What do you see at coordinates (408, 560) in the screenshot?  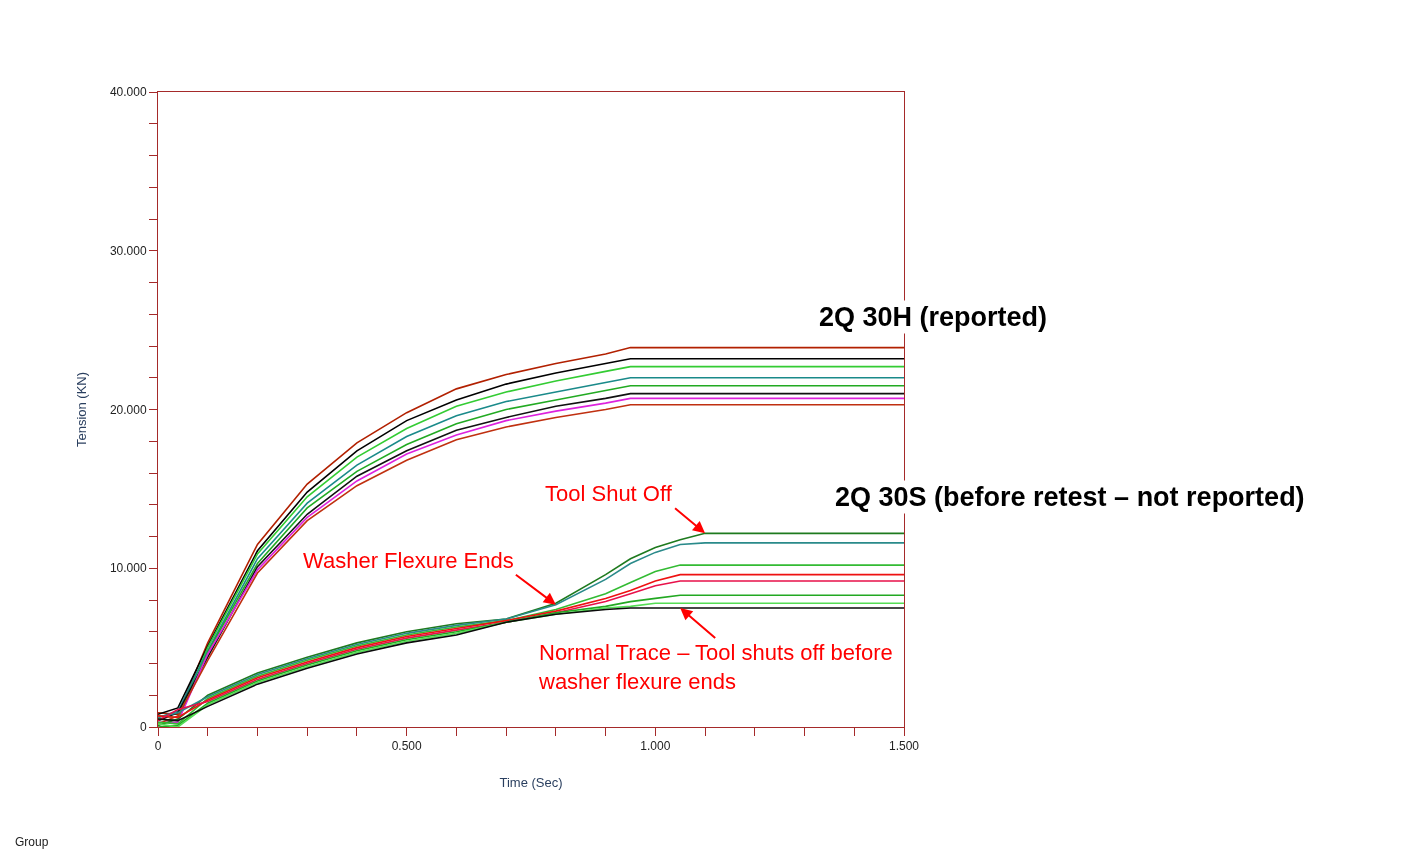 I see `annotation: Washer Flexure Ends` at bounding box center [408, 560].